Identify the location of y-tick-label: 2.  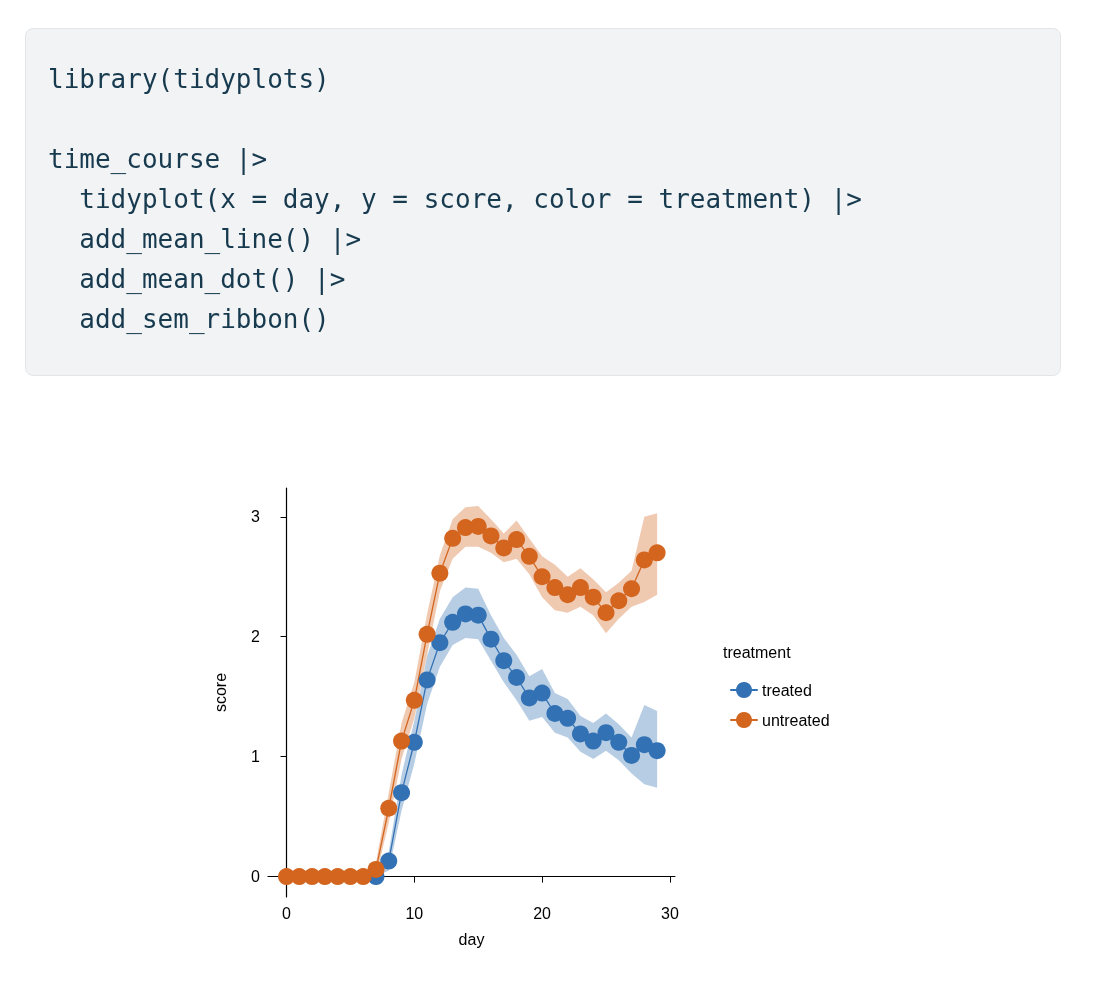
(256, 637).